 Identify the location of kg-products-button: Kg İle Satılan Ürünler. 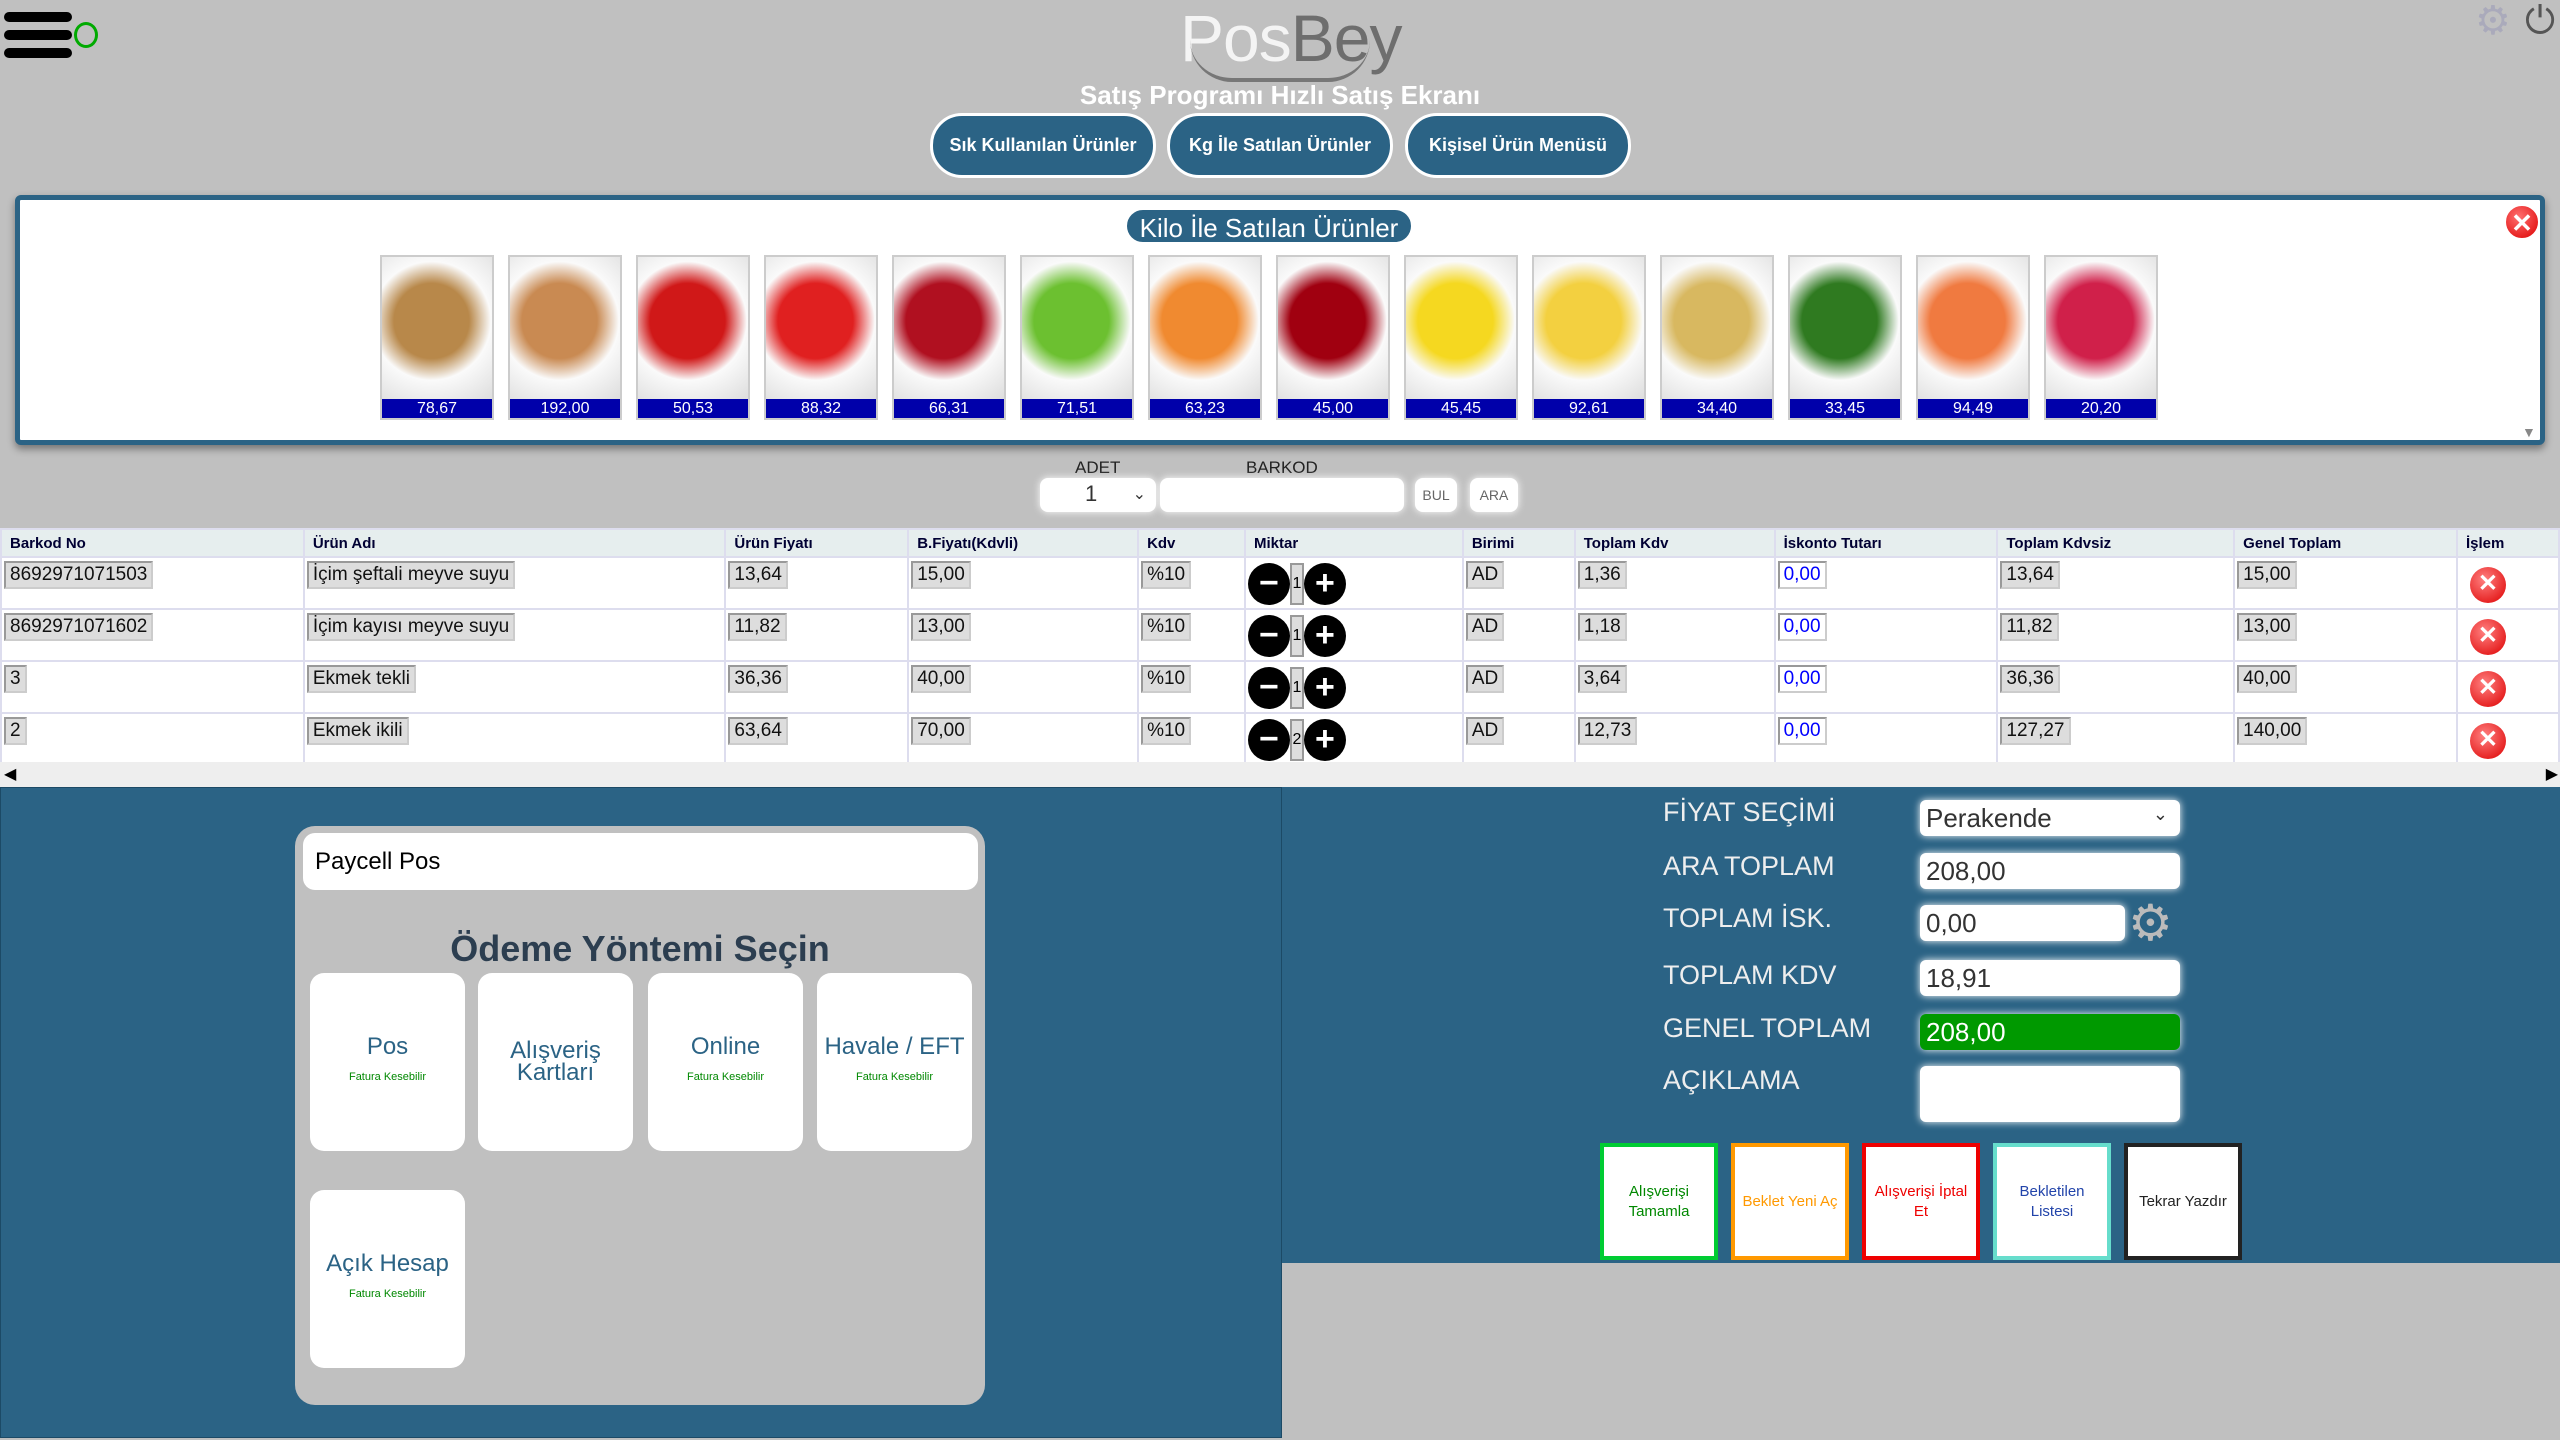
(1280, 145).